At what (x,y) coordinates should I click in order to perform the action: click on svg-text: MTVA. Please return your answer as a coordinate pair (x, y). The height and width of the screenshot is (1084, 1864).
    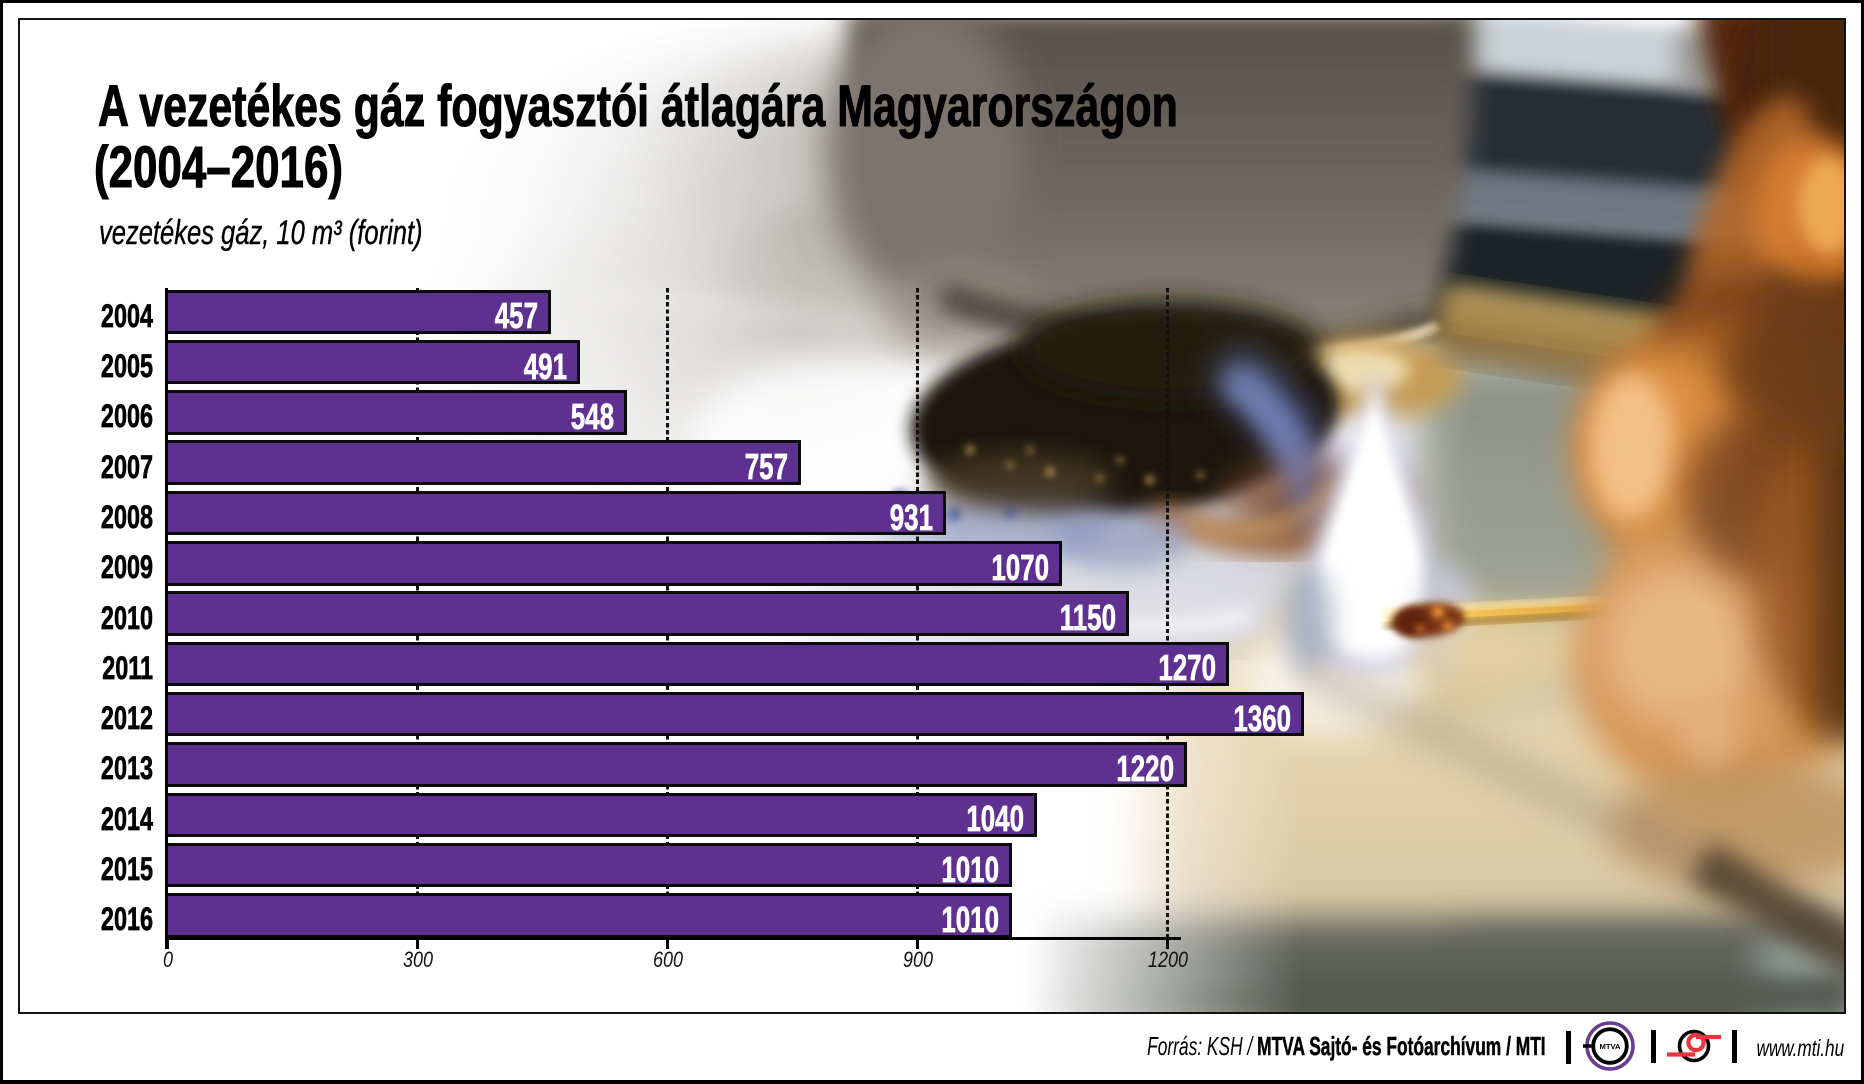
    Looking at the image, I should click on (1610, 1046).